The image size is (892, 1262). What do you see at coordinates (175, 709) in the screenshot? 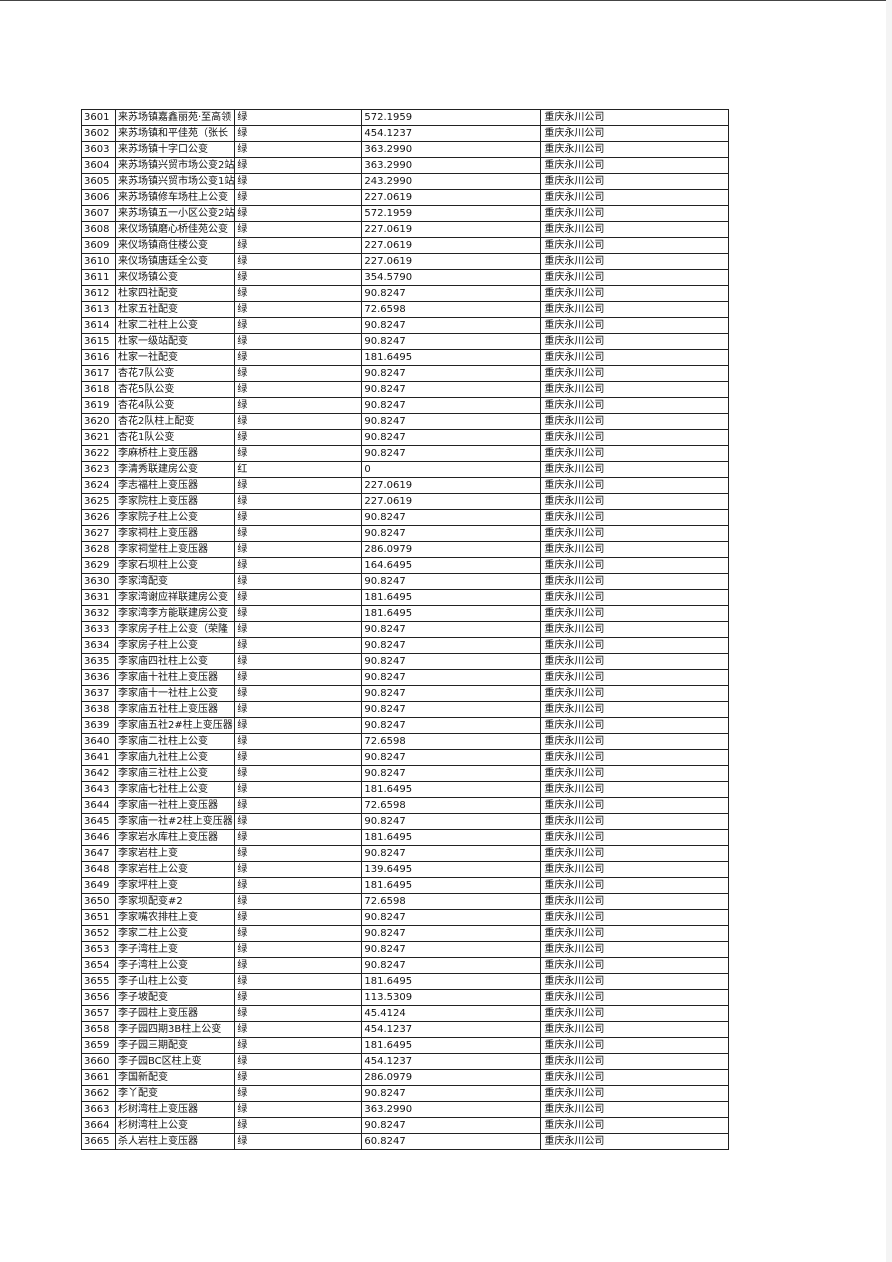
I see `name-cell: 李家庙五社柱上变压器` at bounding box center [175, 709].